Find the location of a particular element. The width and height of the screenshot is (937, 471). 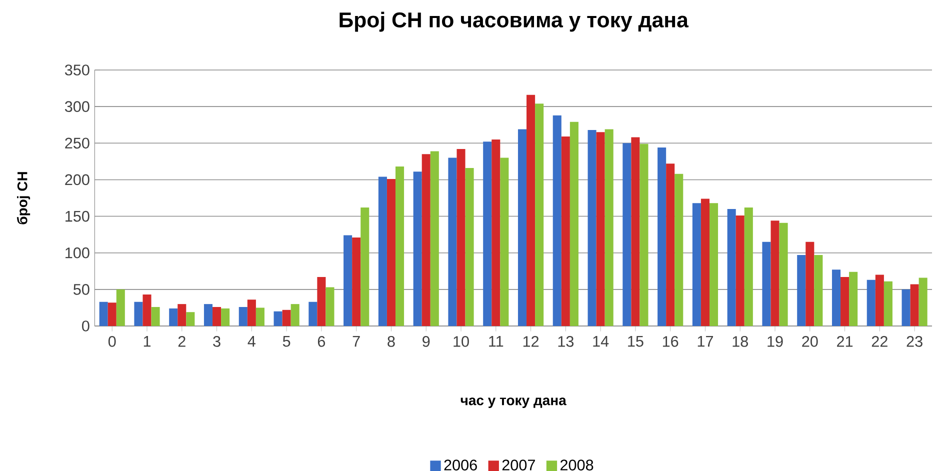

x-tick-label: 9 is located at coordinates (426, 341).